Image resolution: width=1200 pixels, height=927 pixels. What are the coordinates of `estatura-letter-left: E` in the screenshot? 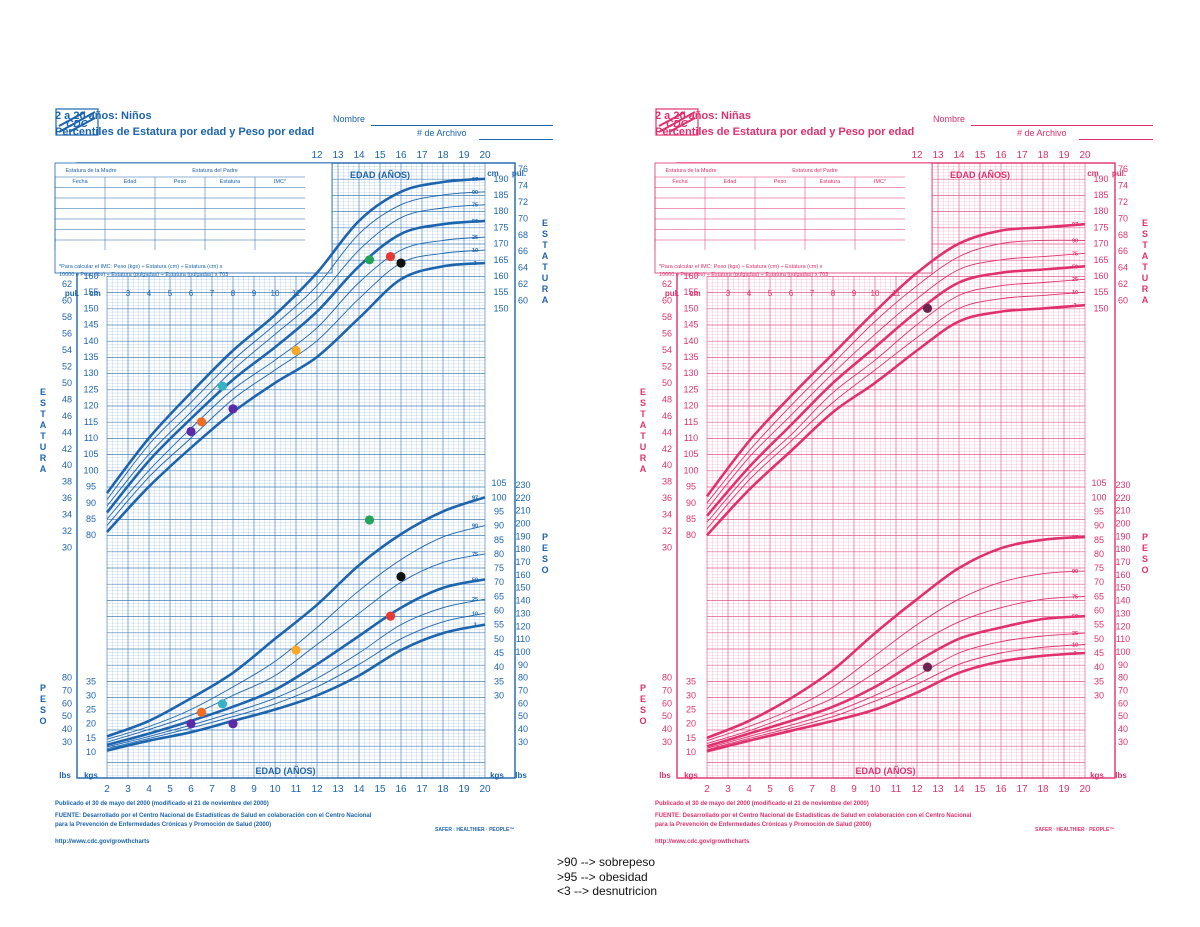 It's located at (43, 392).